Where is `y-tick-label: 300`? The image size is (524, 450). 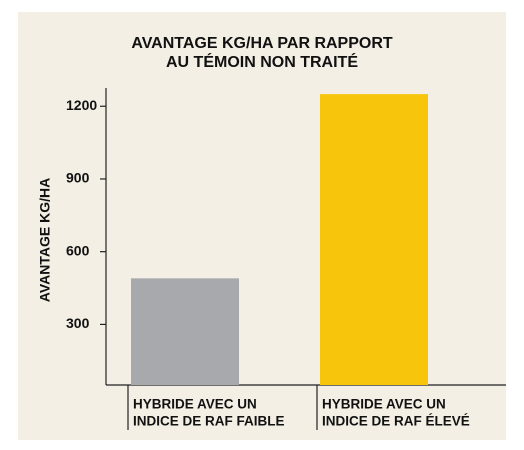 y-tick-label: 300 is located at coordinates (78, 323).